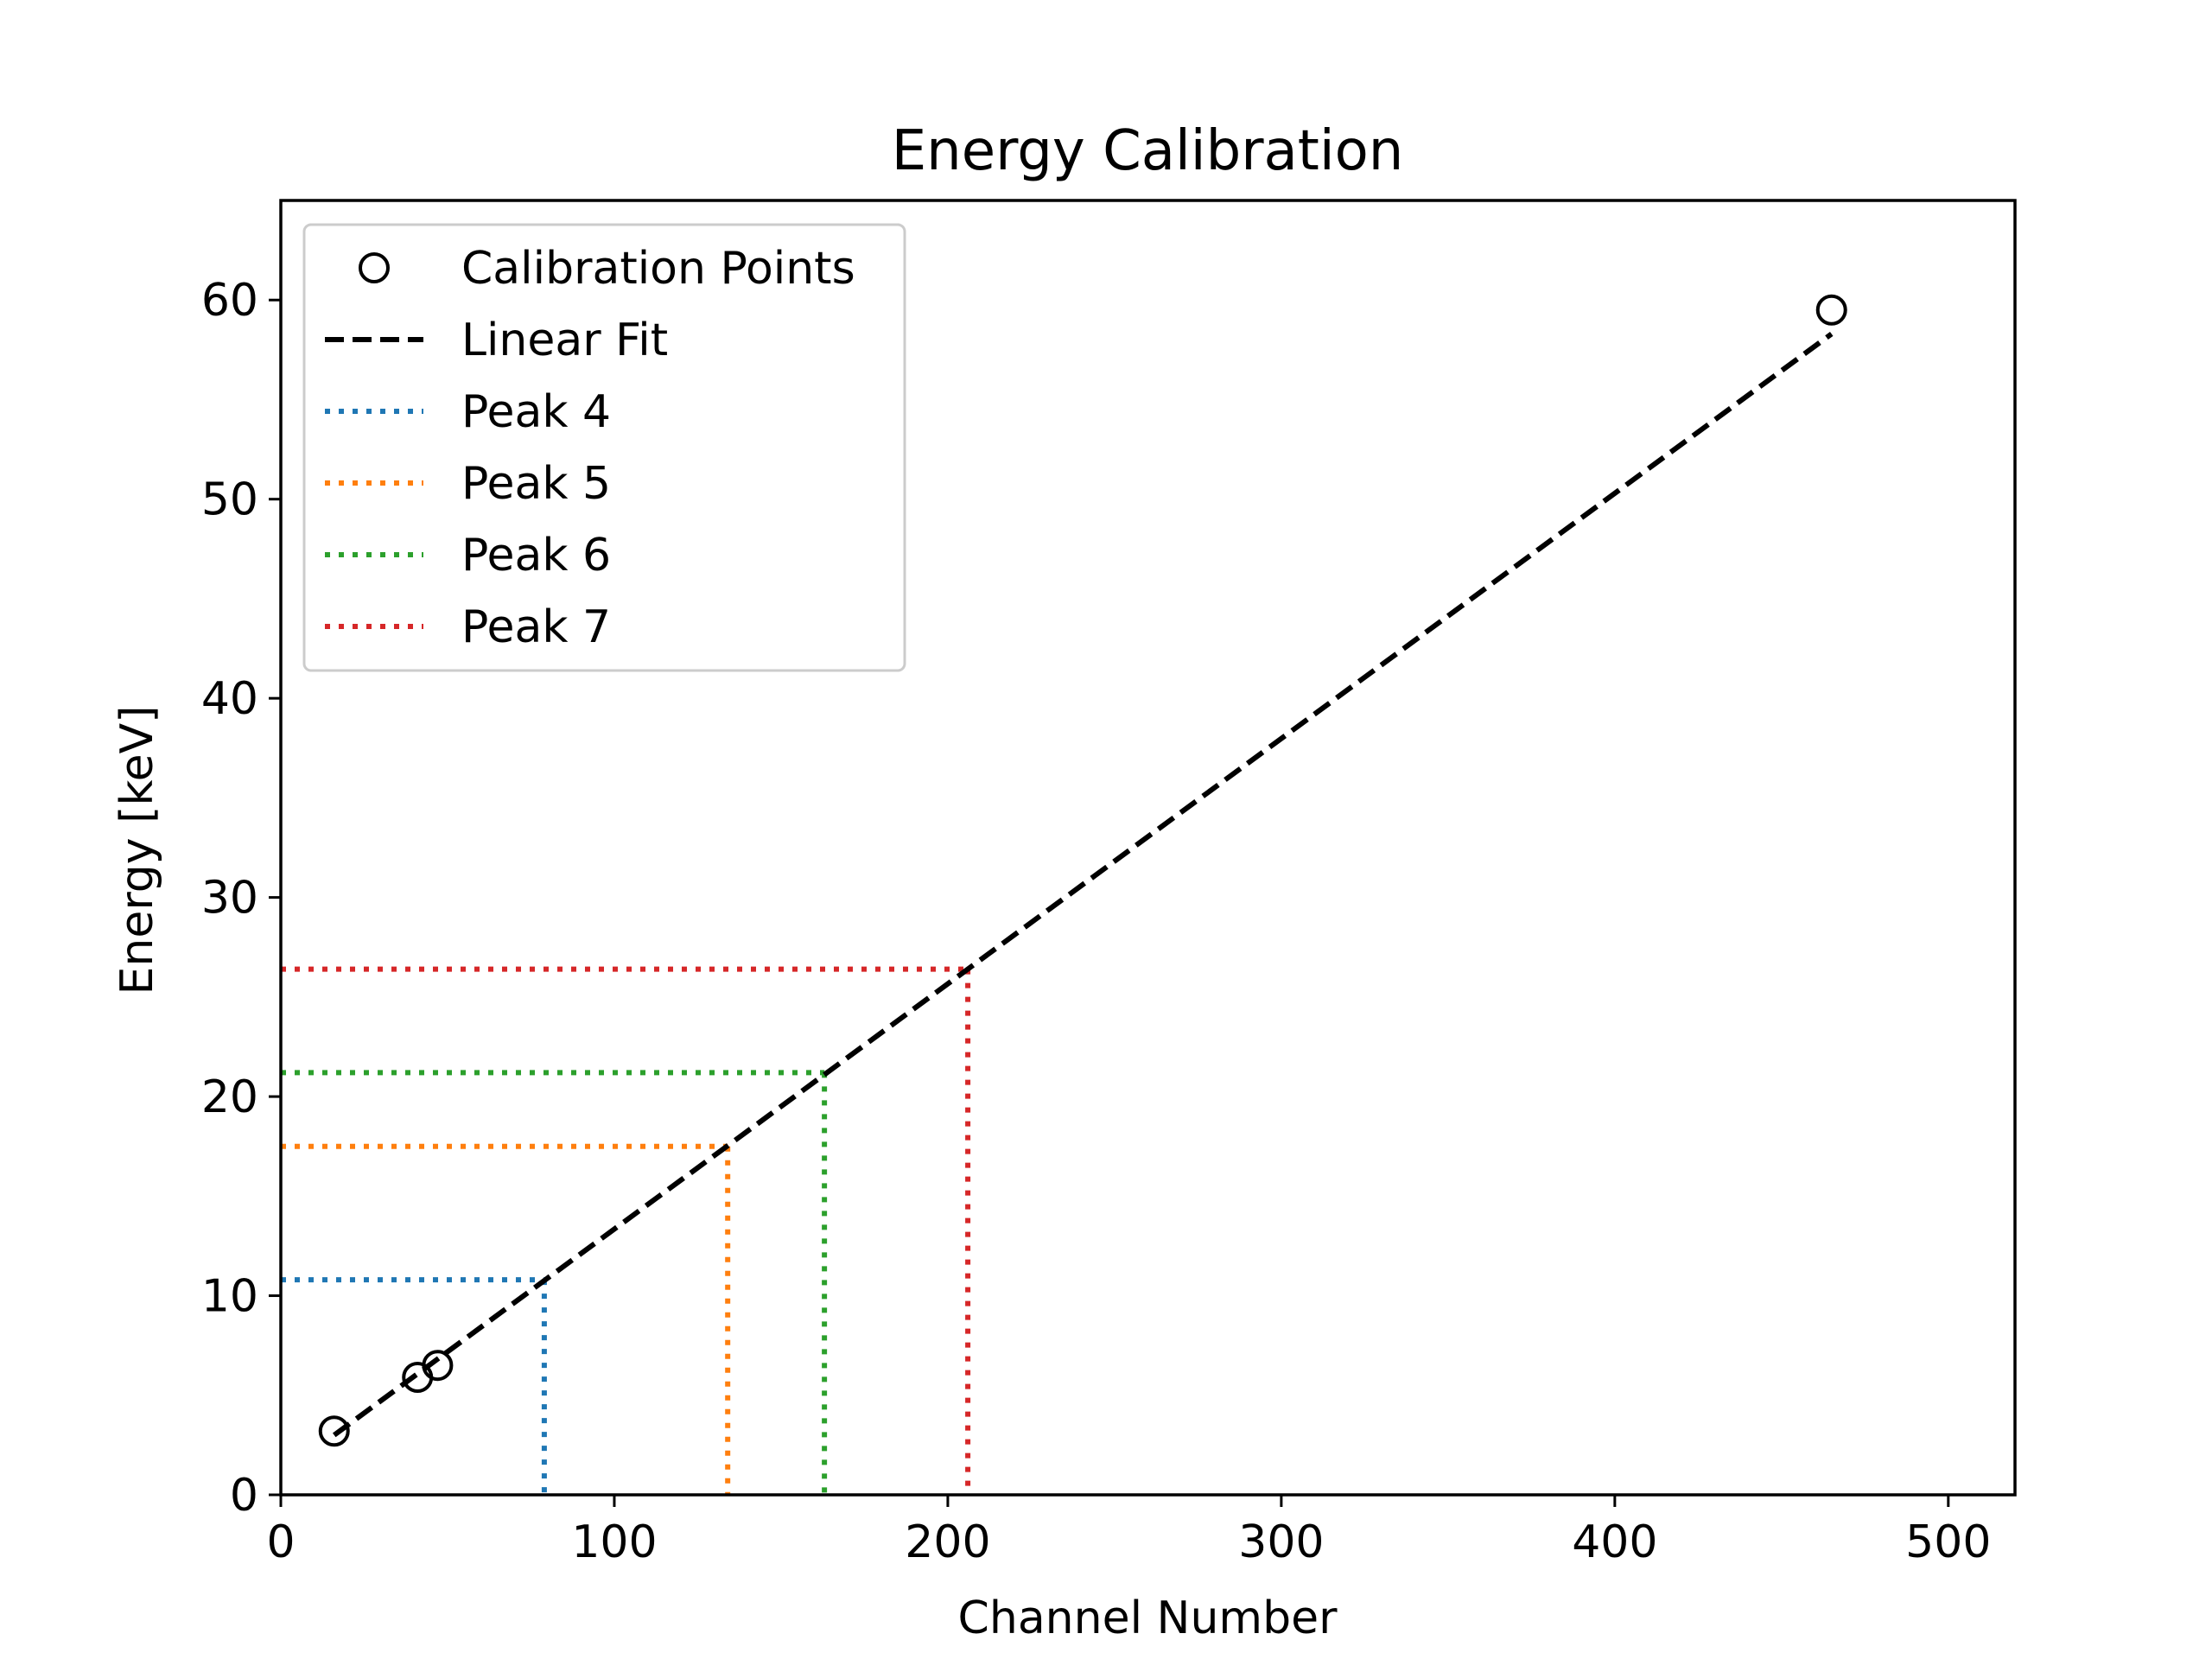 The height and width of the screenshot is (1659, 2212). What do you see at coordinates (1148, 151) in the screenshot?
I see `chart-title: Energy Calibration` at bounding box center [1148, 151].